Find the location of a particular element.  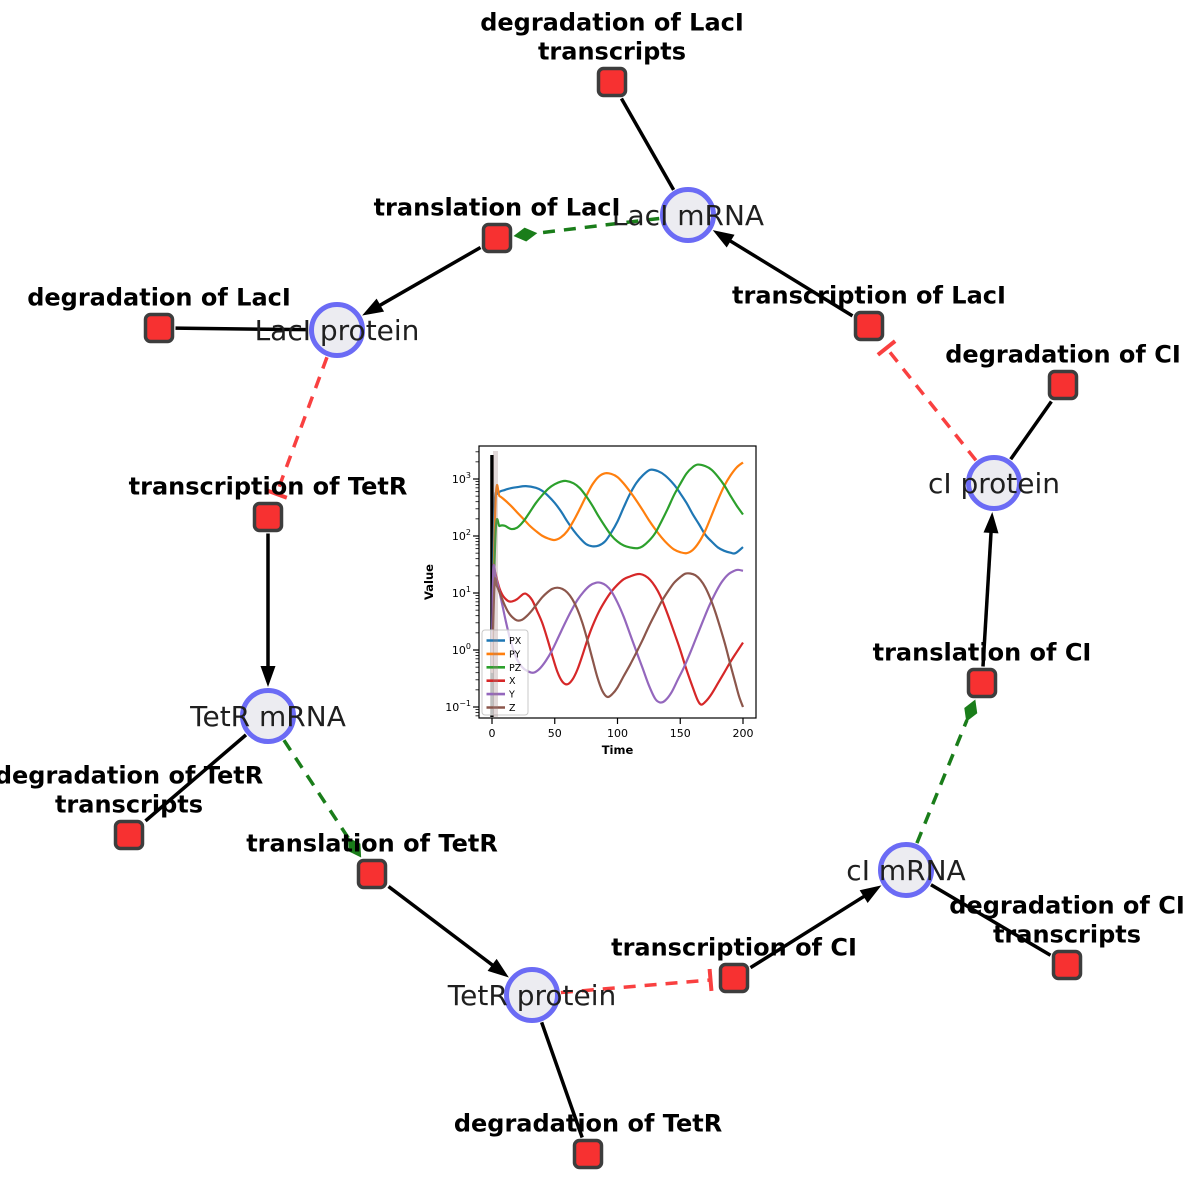

chart-series-PZ is located at coordinates (617, 559).